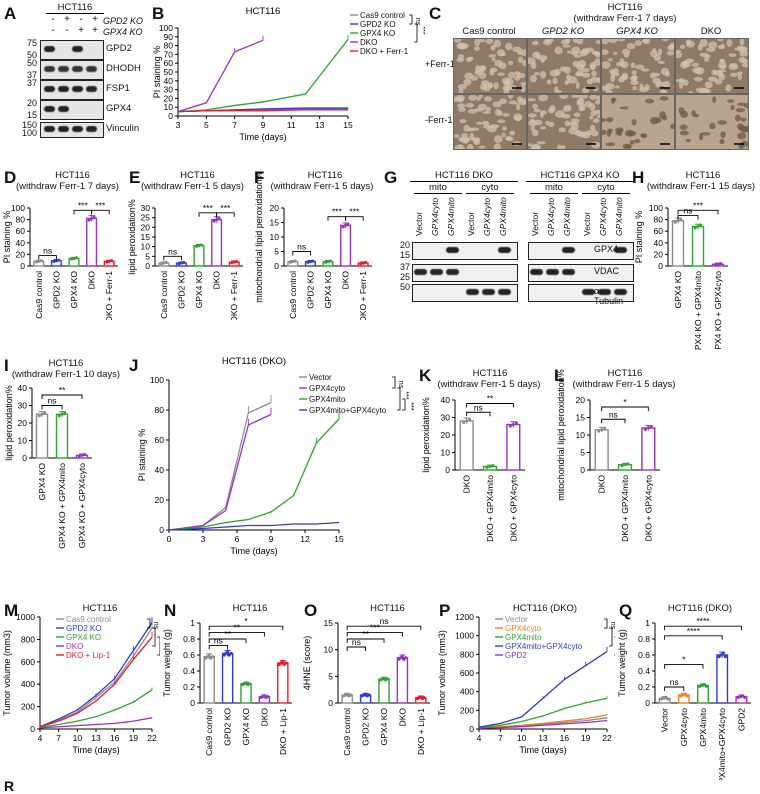 The height and width of the screenshot is (794, 760). Describe the element at coordinates (29, 125) in the screenshot. I see `panel-a-mw-marker: 150` at that location.